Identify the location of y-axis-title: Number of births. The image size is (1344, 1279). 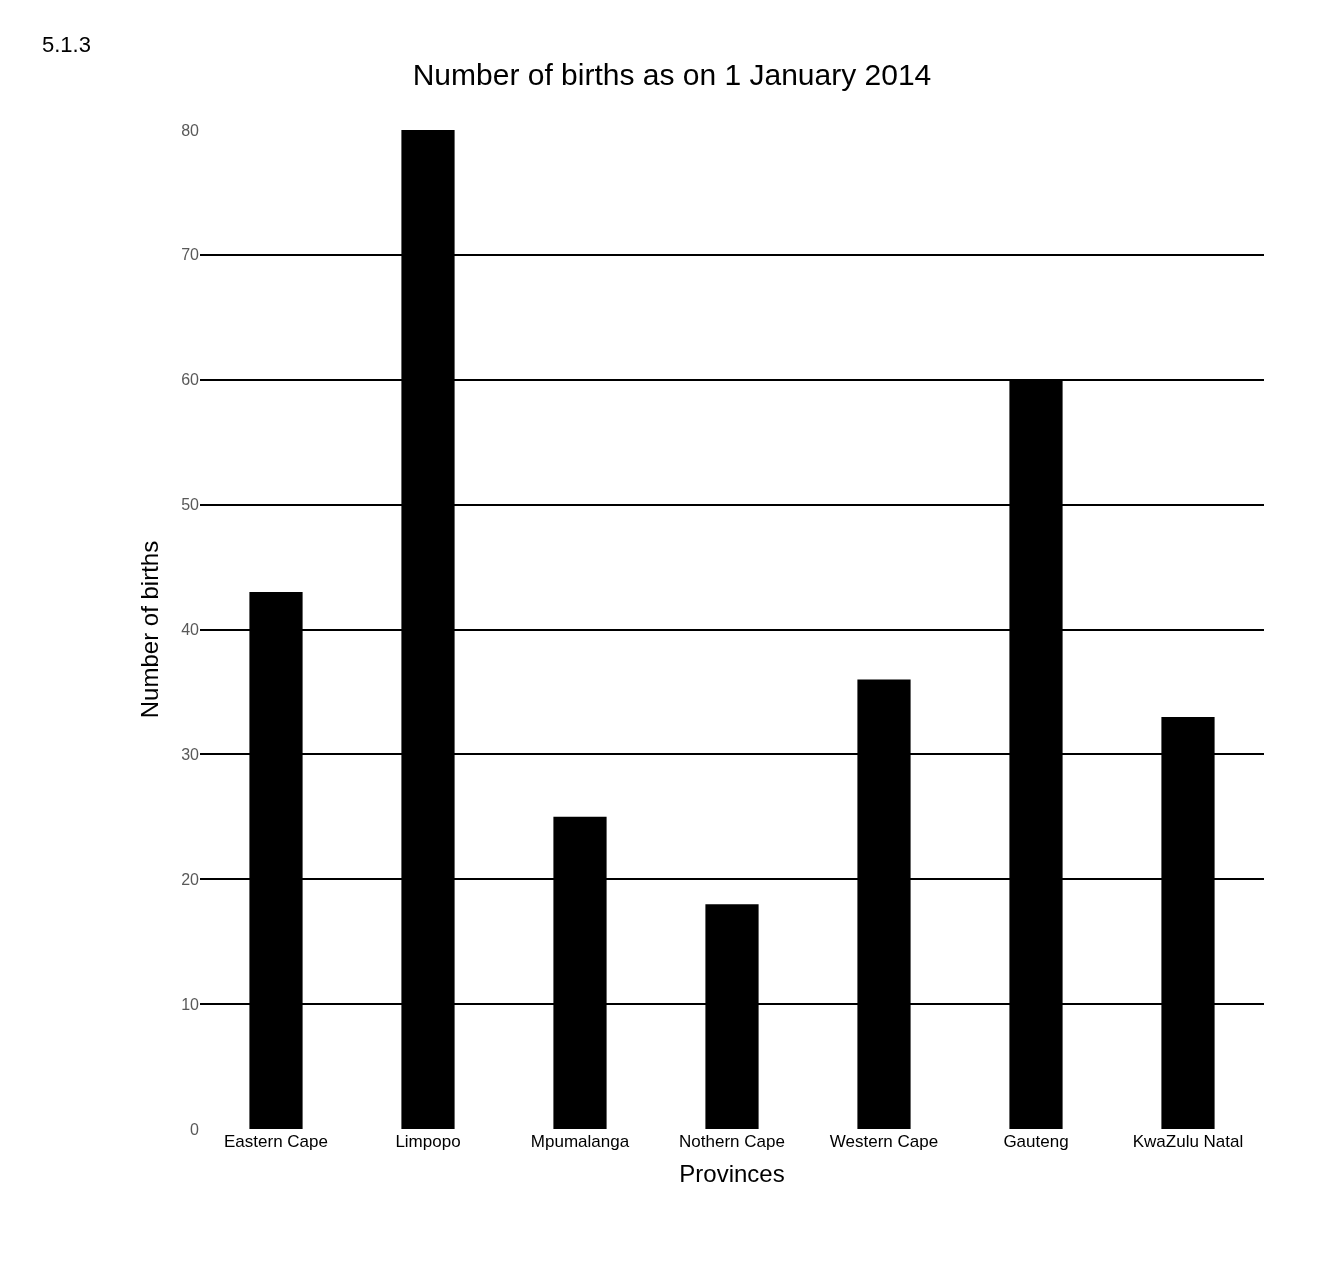
(150, 629).